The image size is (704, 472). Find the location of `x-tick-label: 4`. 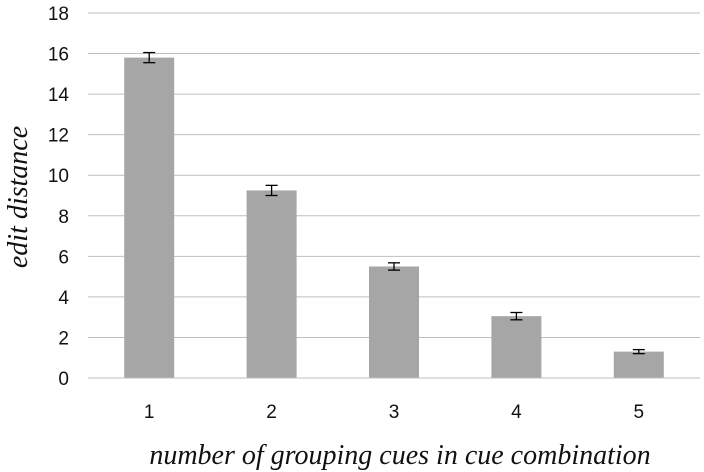

x-tick-label: 4 is located at coordinates (516, 412).